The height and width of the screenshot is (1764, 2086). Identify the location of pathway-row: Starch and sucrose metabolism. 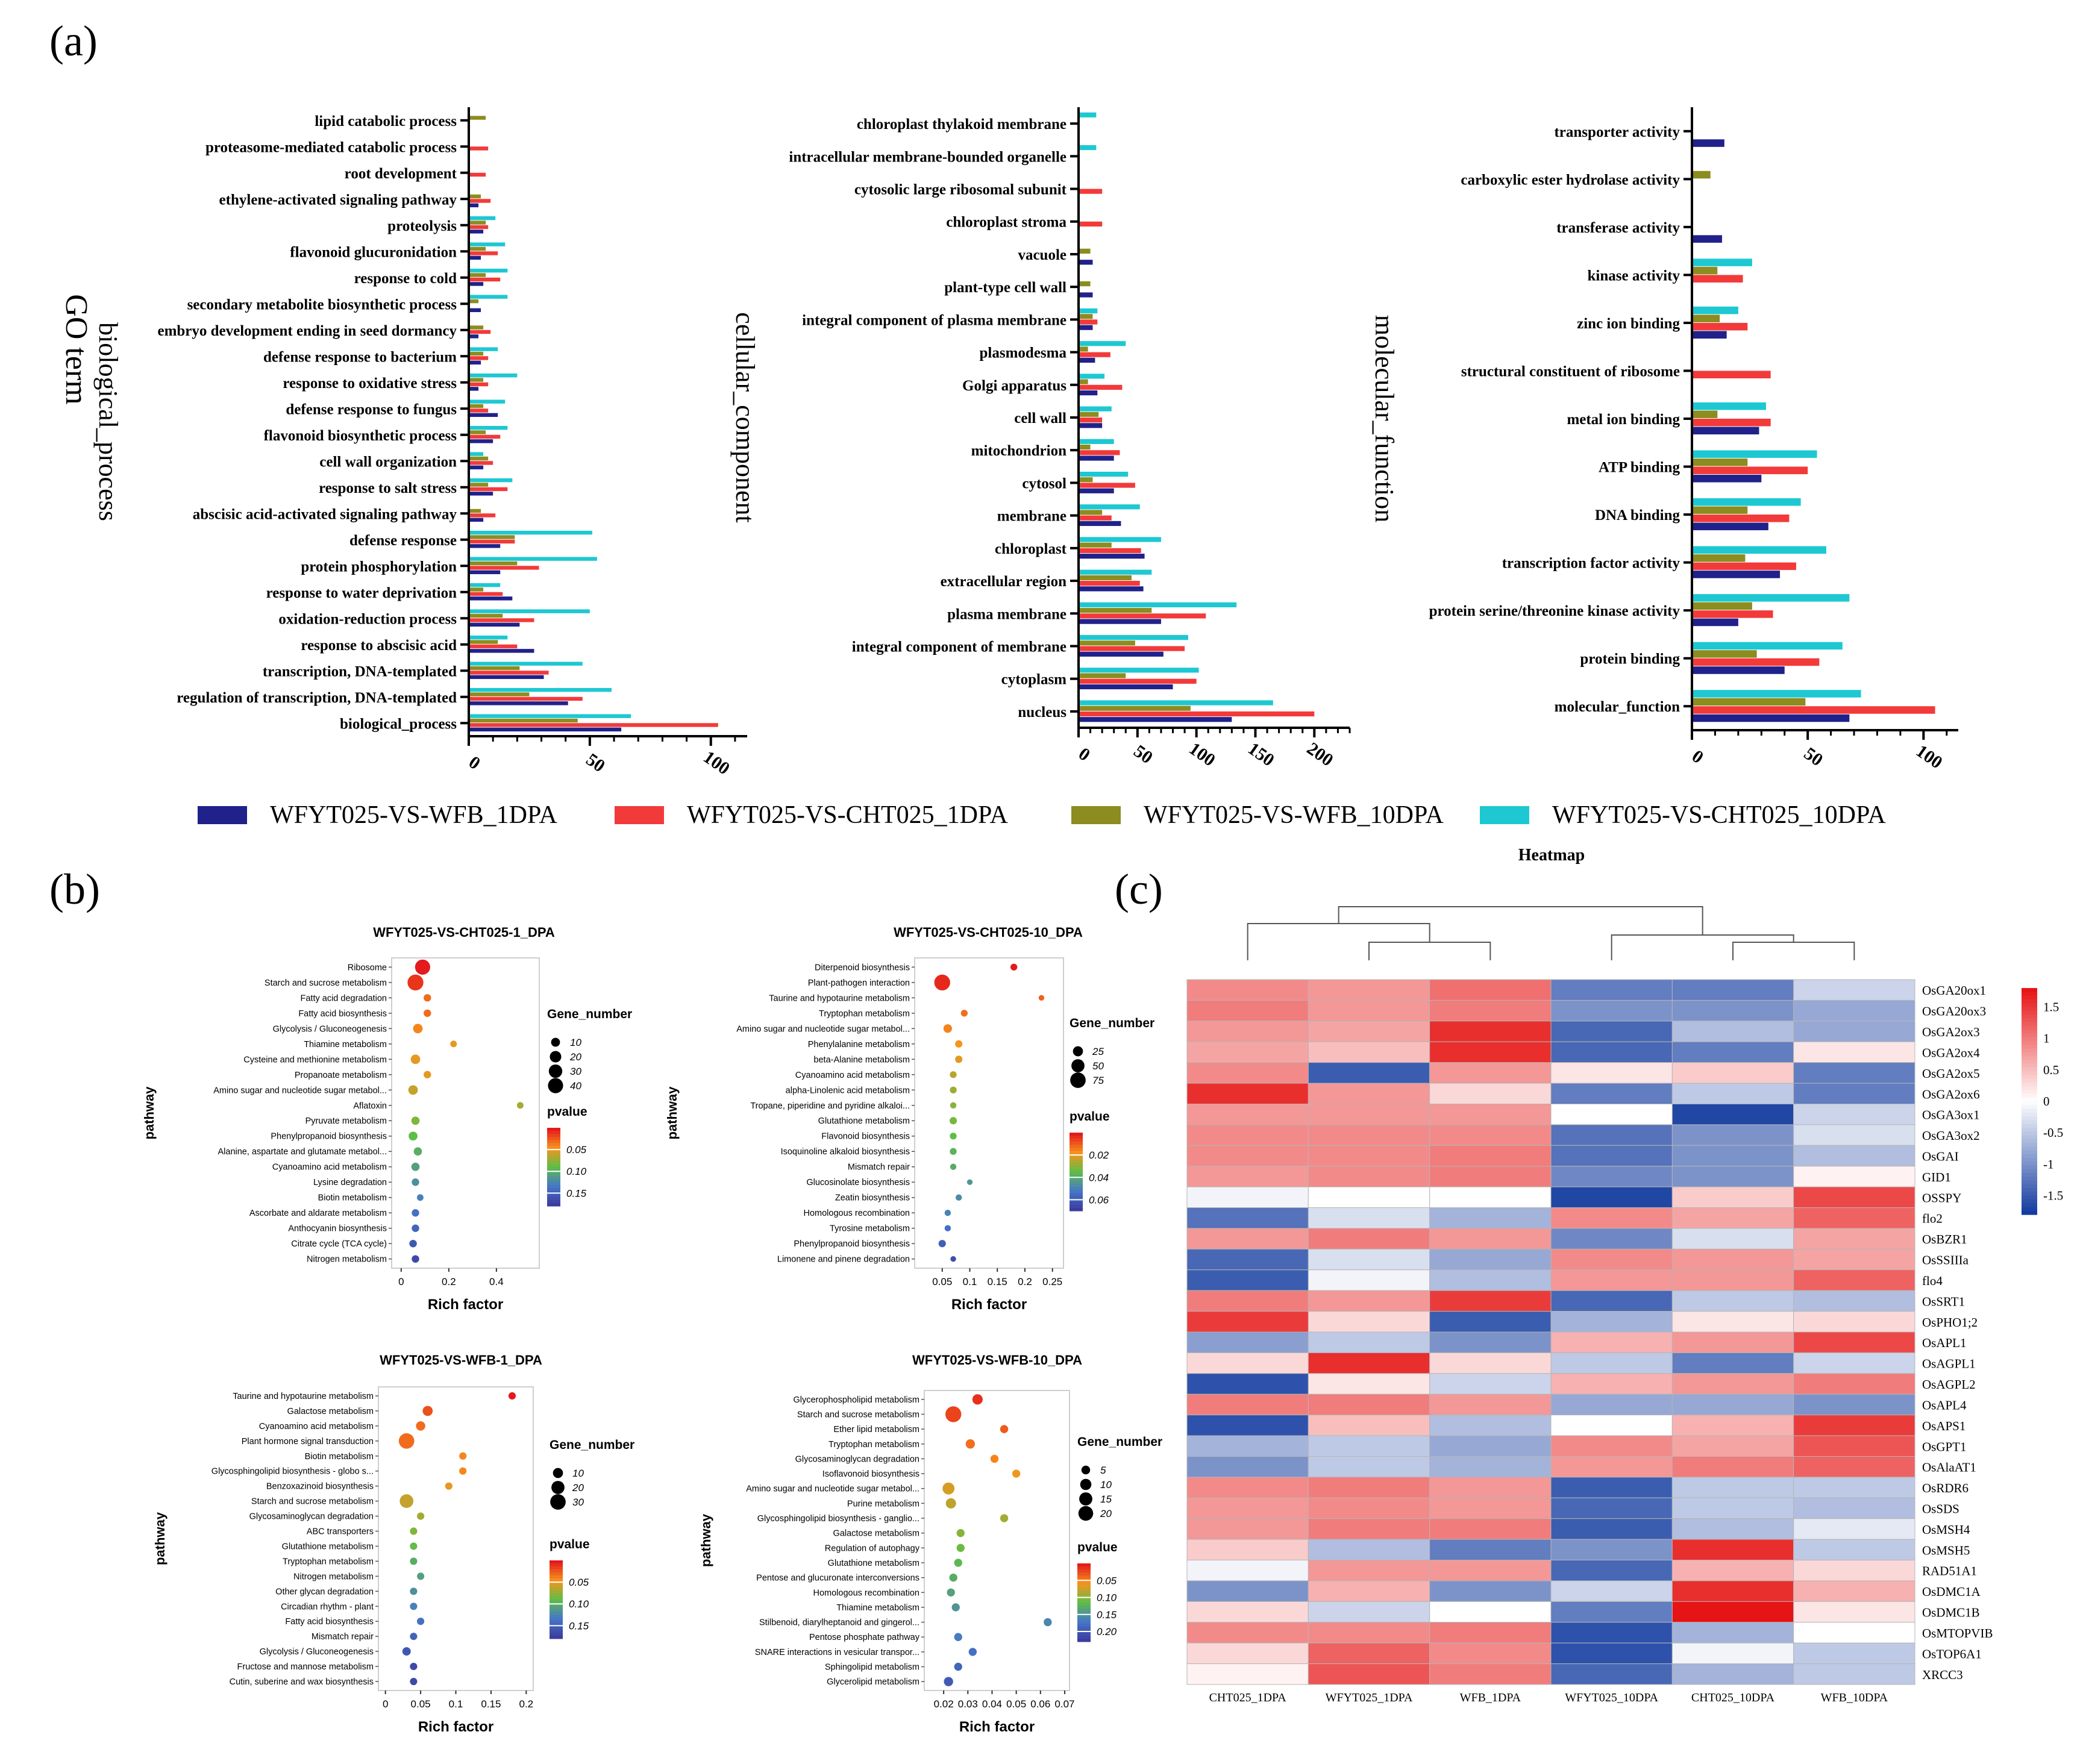
(879, 1414).